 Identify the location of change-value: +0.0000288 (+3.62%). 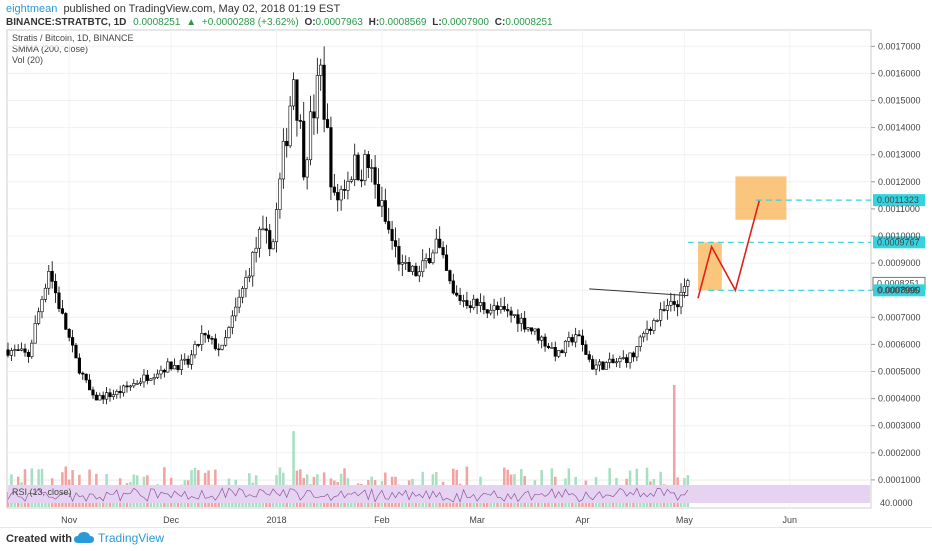
(250, 22).